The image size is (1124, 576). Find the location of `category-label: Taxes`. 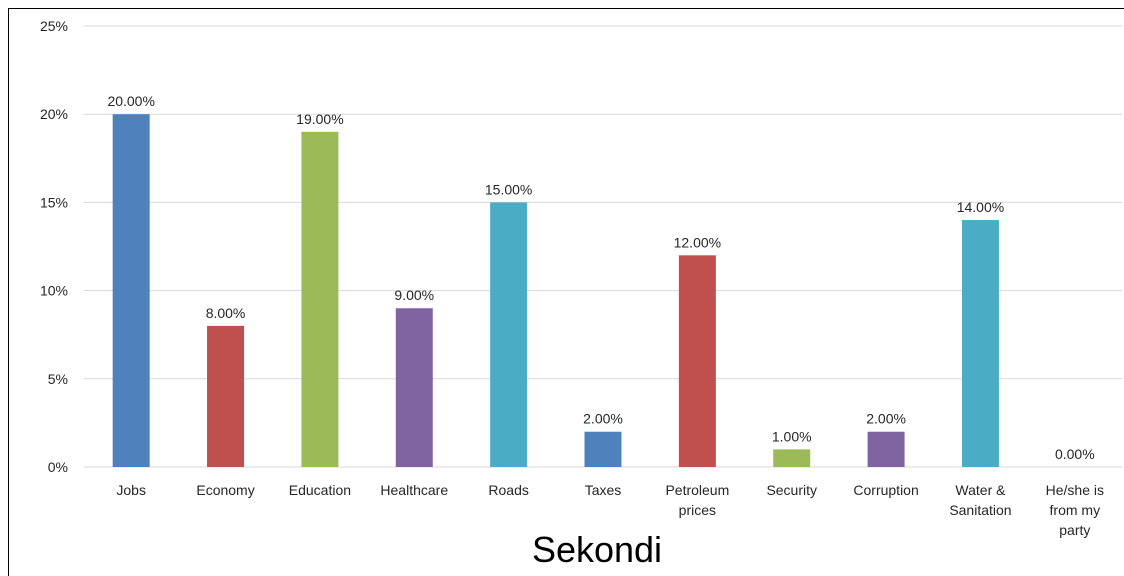

category-label: Taxes is located at coordinates (603, 490).